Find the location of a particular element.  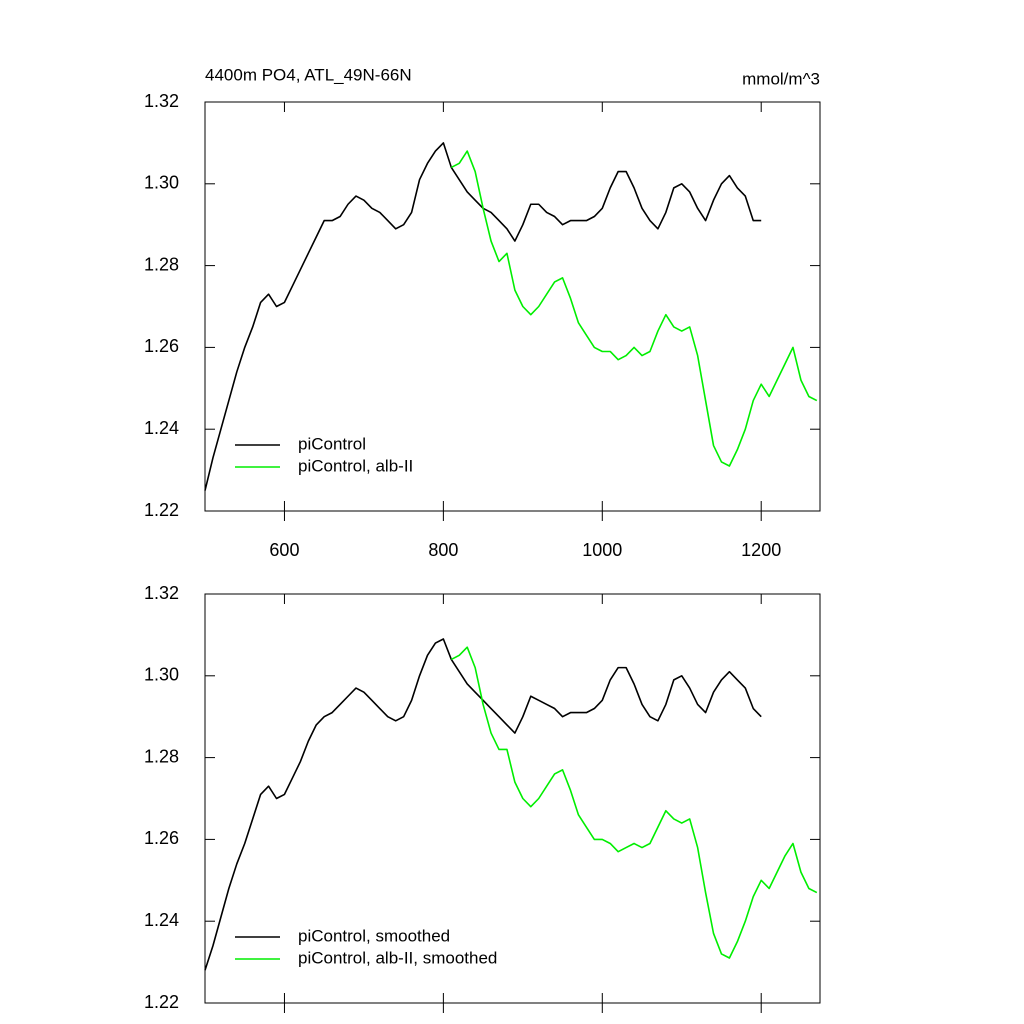

chart-title: 4400m PO4, ATL_49N-66N is located at coordinates (308, 74).